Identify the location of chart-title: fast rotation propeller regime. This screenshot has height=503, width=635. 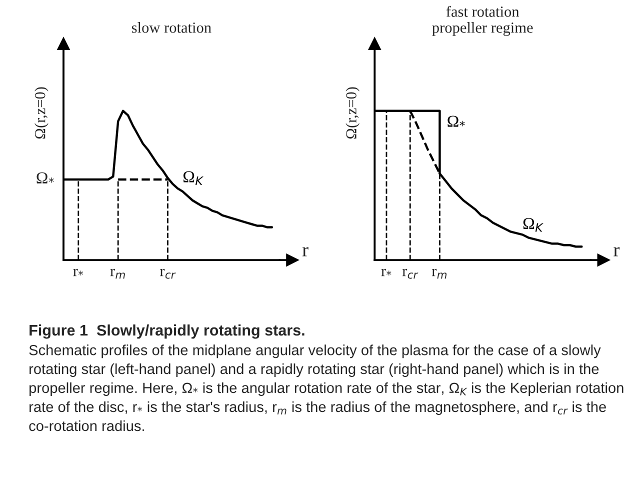
(482, 21).